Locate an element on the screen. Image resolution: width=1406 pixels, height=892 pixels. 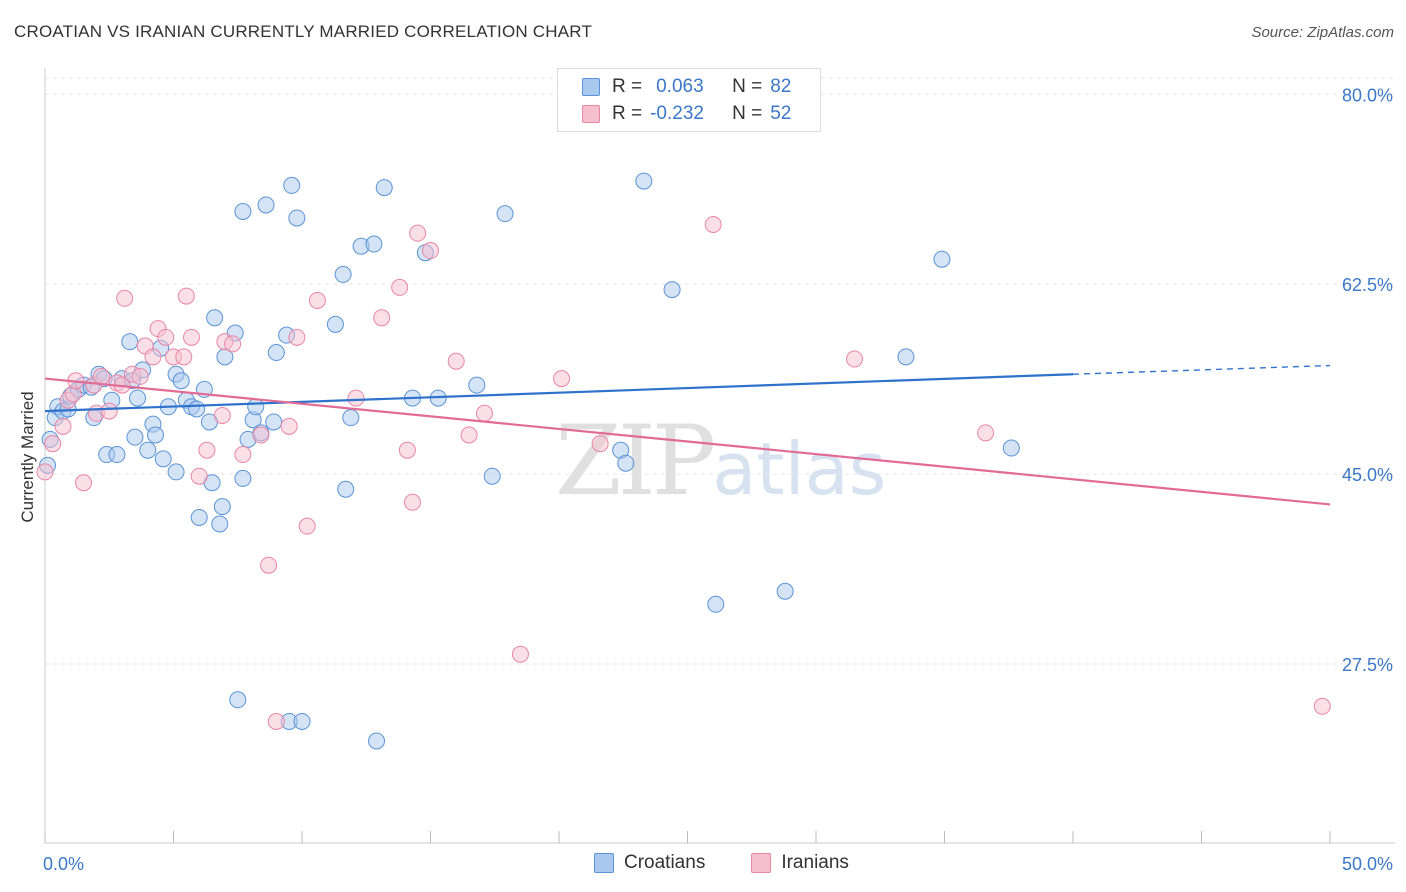
watermark-atlas: atlas is located at coordinates (799, 469).